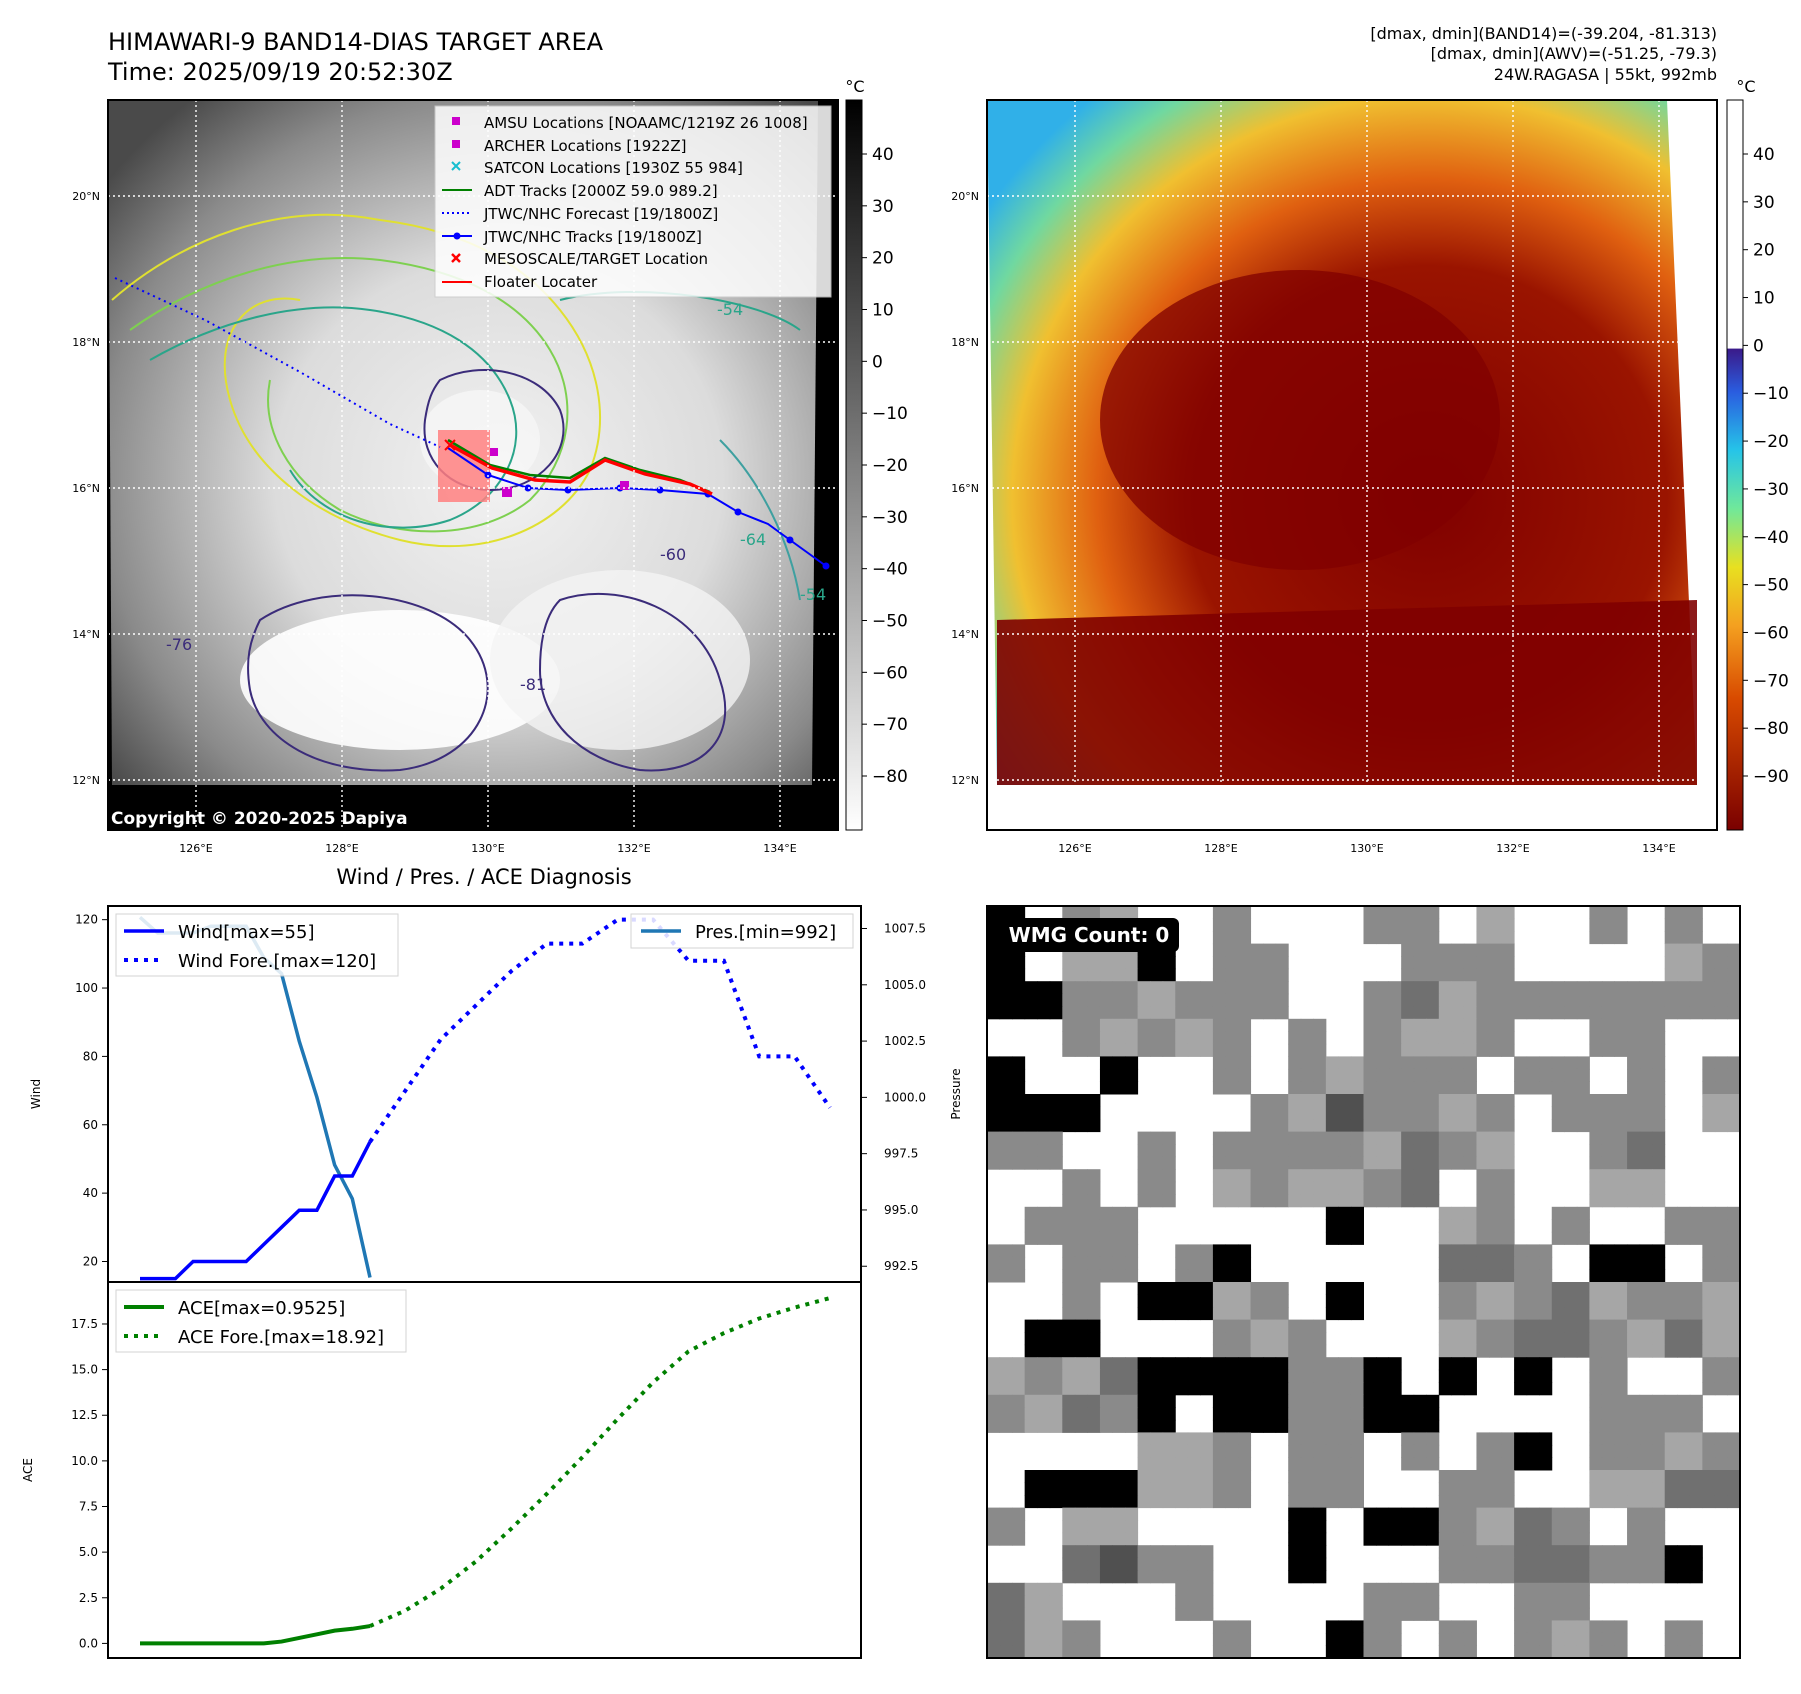 This screenshot has width=1801, height=1694. What do you see at coordinates (483, 877) in the screenshot?
I see `diagnosis-title: Wind / Pres. / ACE Diagnosis` at bounding box center [483, 877].